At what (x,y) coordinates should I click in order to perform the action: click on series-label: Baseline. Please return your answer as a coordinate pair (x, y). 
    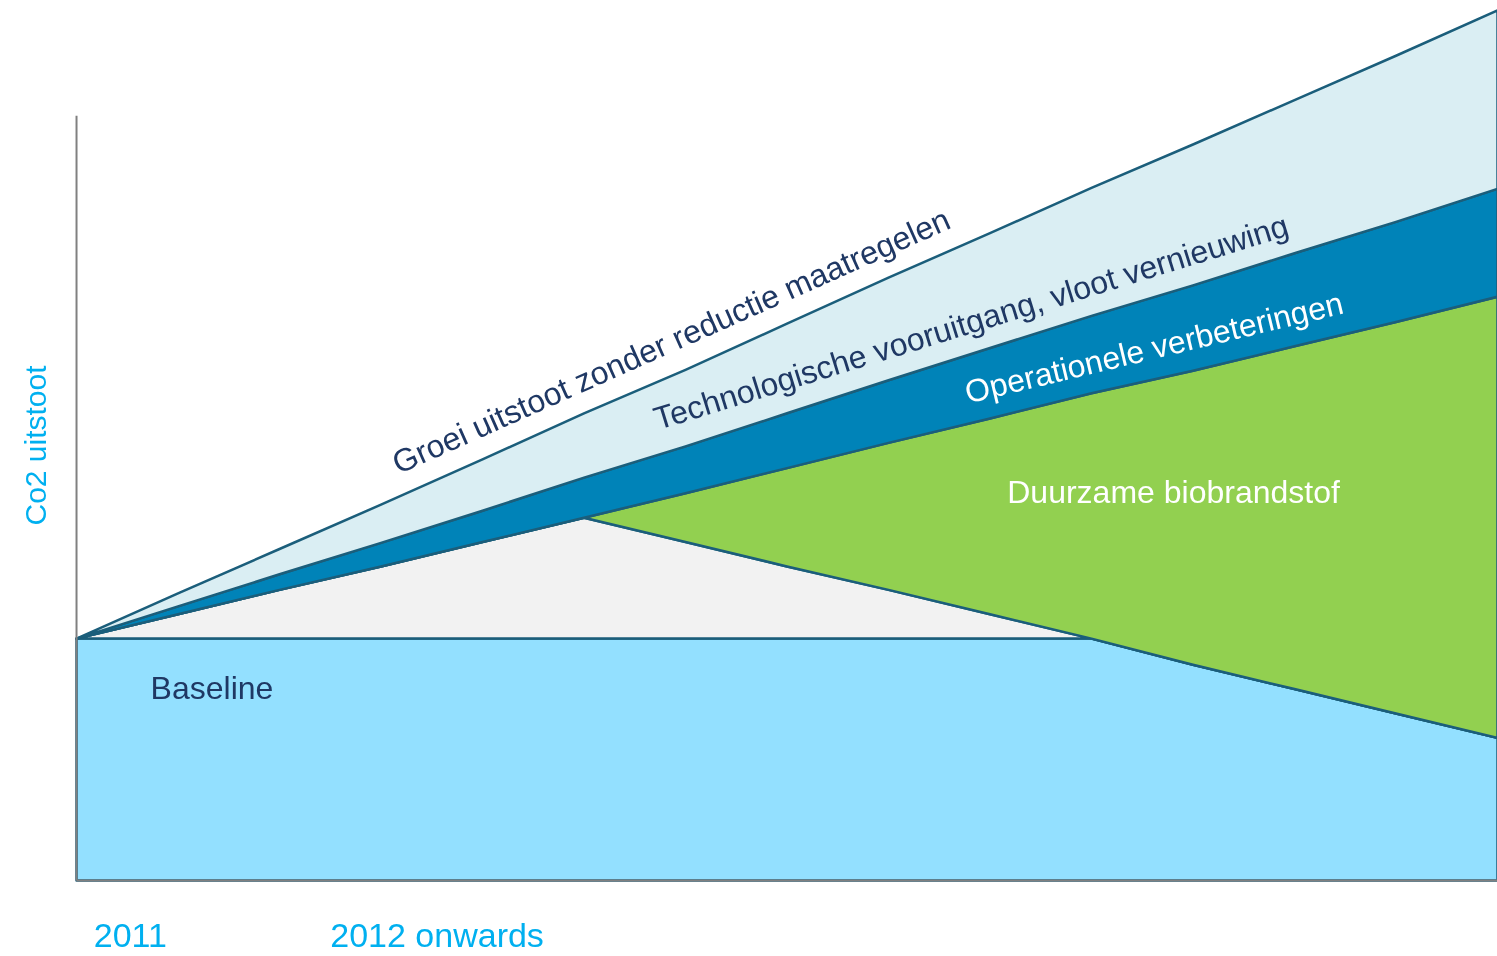
    Looking at the image, I should click on (212, 688).